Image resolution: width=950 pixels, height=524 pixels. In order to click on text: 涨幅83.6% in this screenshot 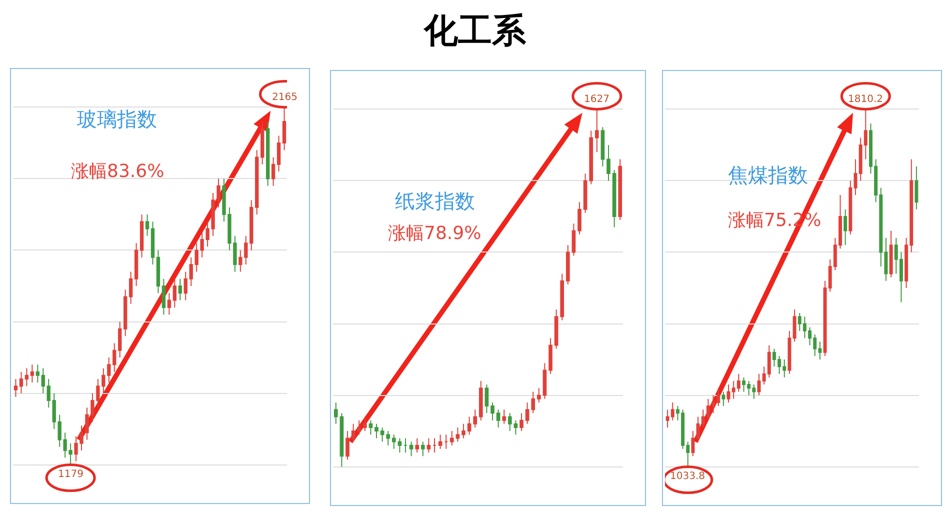, I will do `click(117, 171)`.